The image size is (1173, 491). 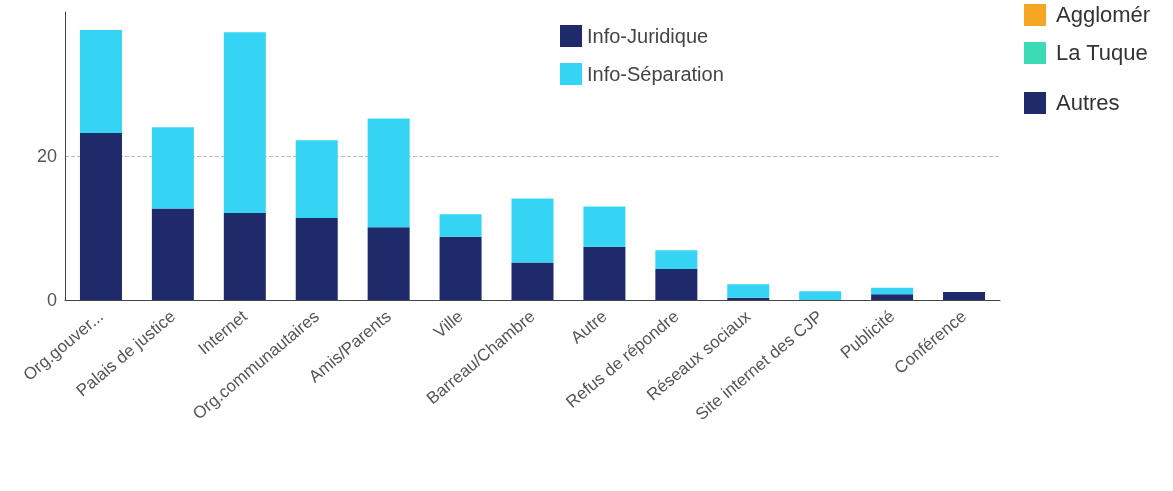 I want to click on category-label: Agglomér, so click(x=1103, y=15).